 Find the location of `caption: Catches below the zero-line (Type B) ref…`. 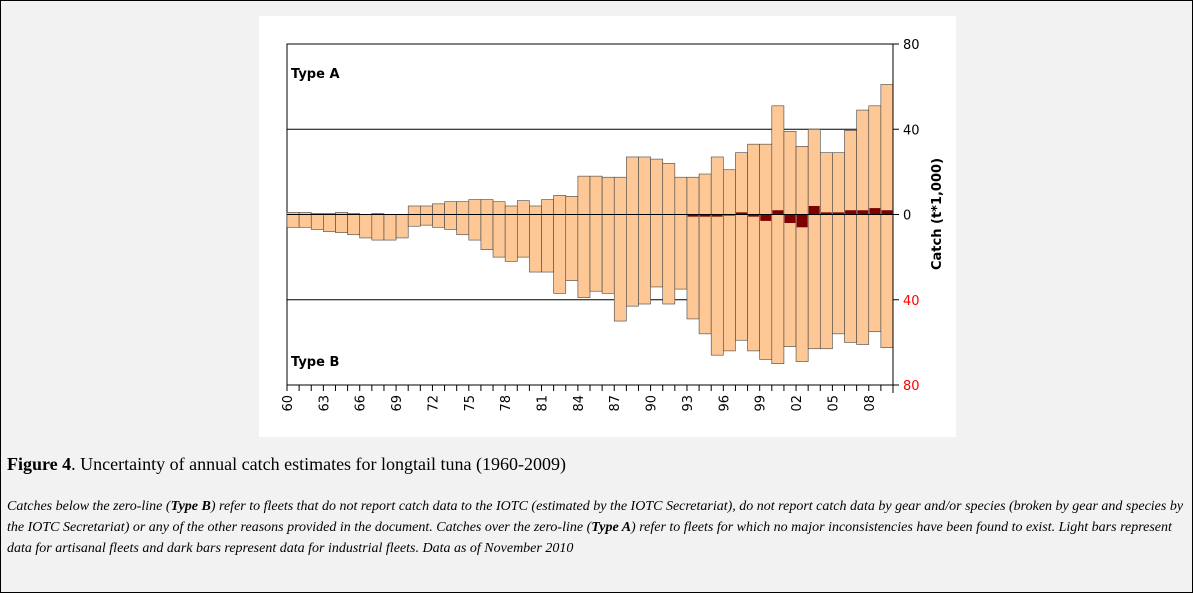

caption: Catches below the zero-line (Type B) ref… is located at coordinates (597, 527).